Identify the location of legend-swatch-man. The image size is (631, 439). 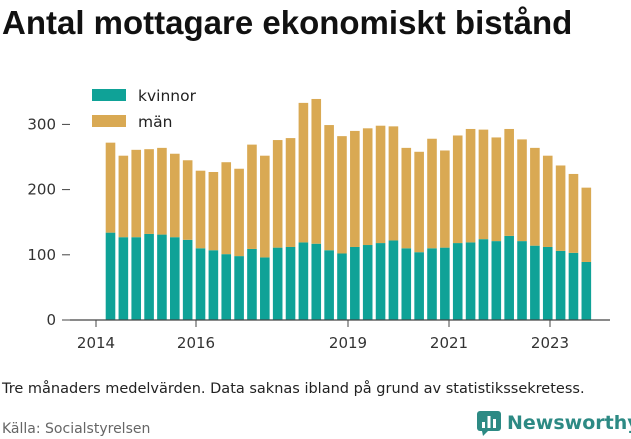
(109, 121).